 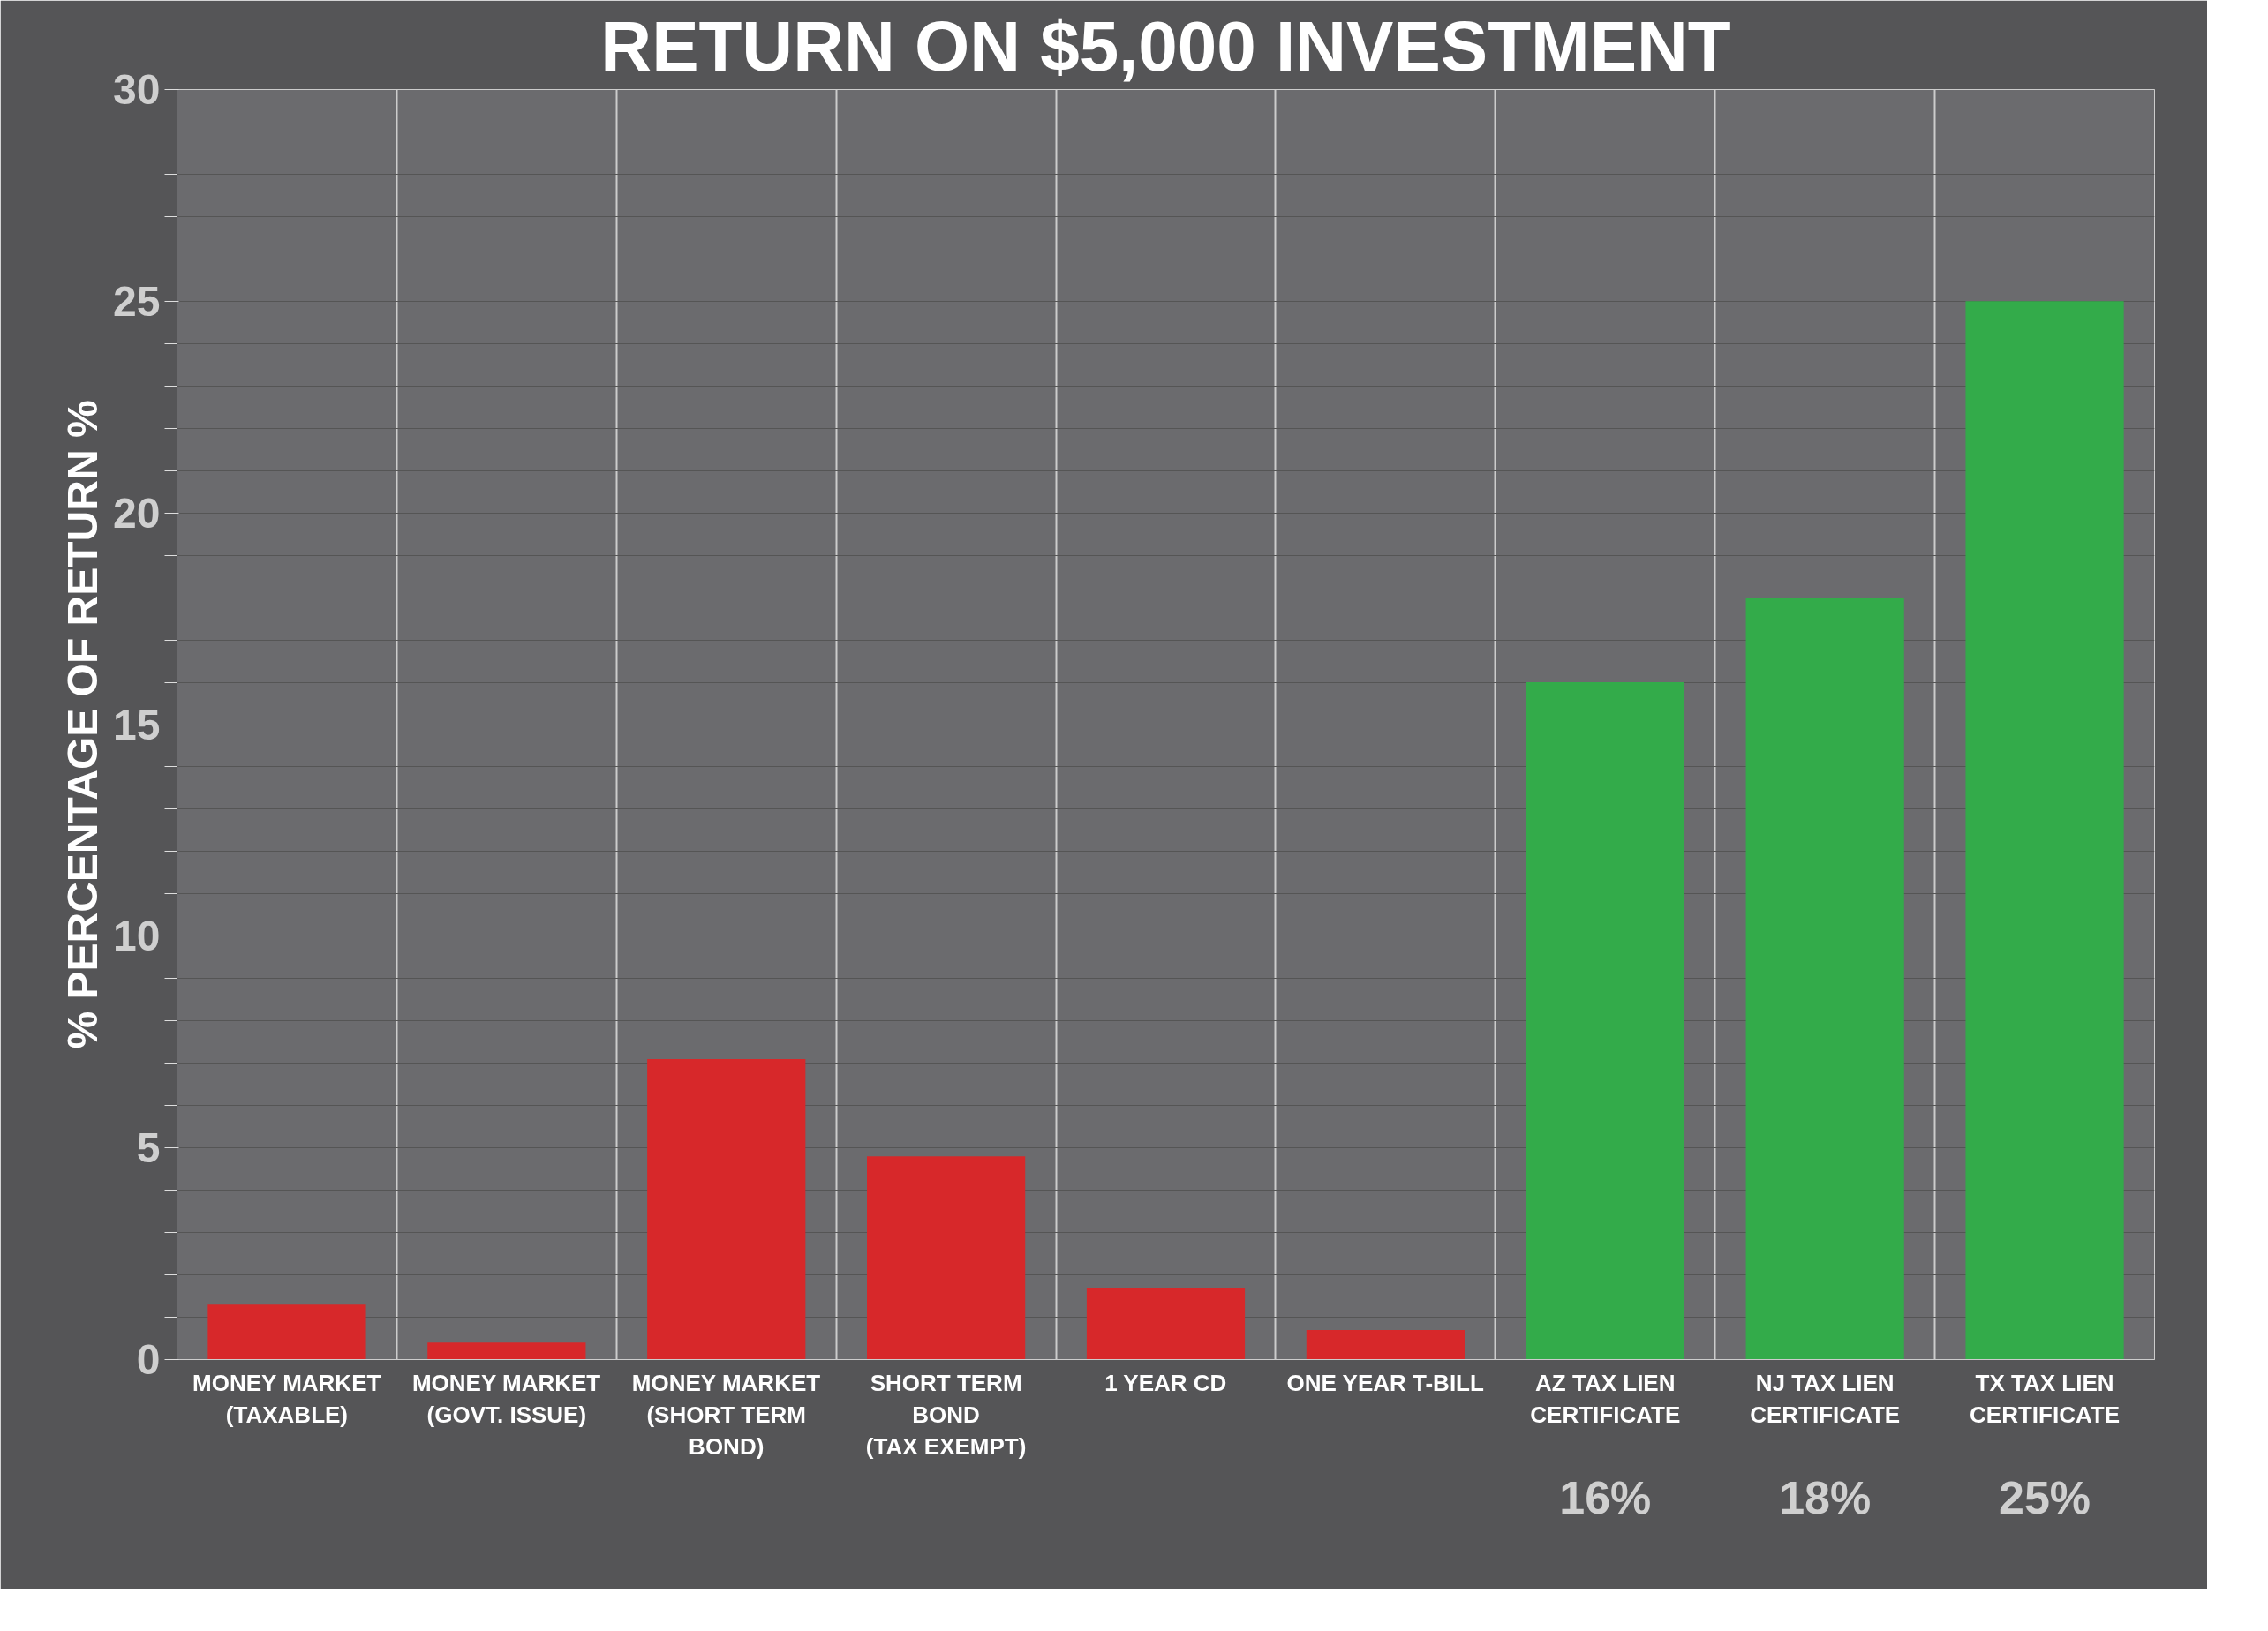 What do you see at coordinates (1385, 1382) in the screenshot?
I see `x-tick-label: ONE YEAR T-BILL` at bounding box center [1385, 1382].